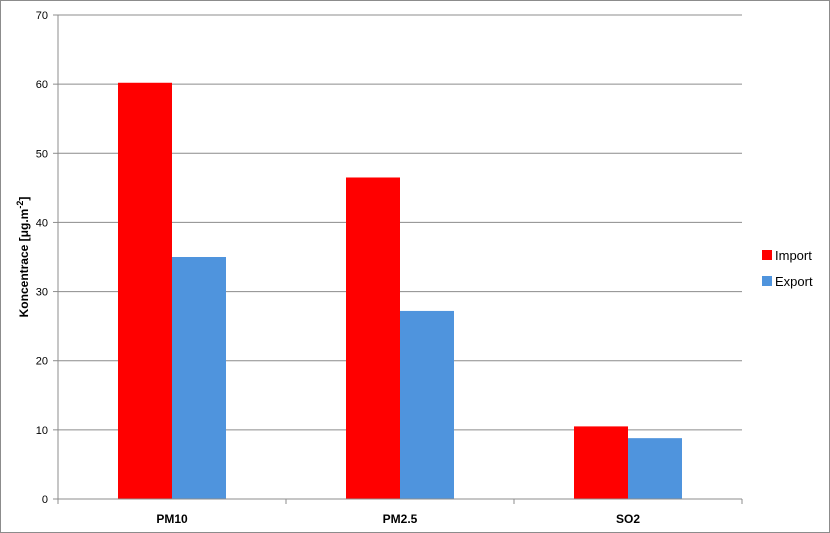 The image size is (830, 533). What do you see at coordinates (628, 519) in the screenshot?
I see `x-tick-label: SO2` at bounding box center [628, 519].